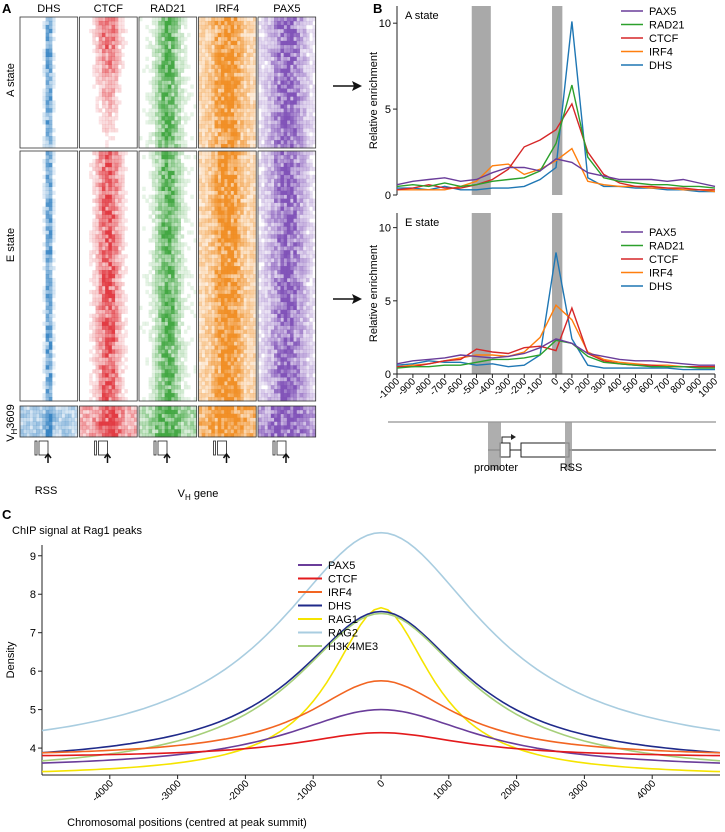 This screenshot has height=832, width=725. Describe the element at coordinates (347, 86) in the screenshot. I see `arrow-to-a-state` at that location.